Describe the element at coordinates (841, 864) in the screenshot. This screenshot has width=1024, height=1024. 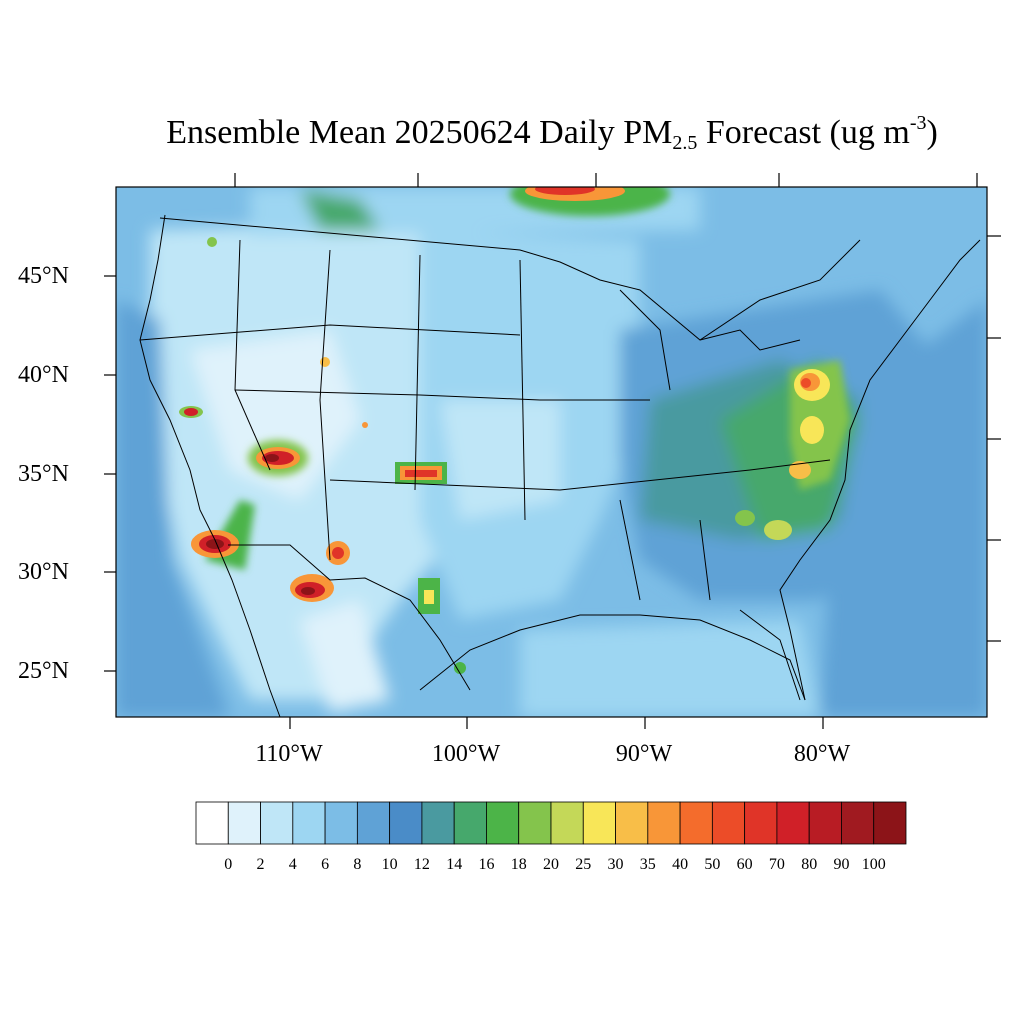
I see `colorbar-tick-label: 90` at that location.